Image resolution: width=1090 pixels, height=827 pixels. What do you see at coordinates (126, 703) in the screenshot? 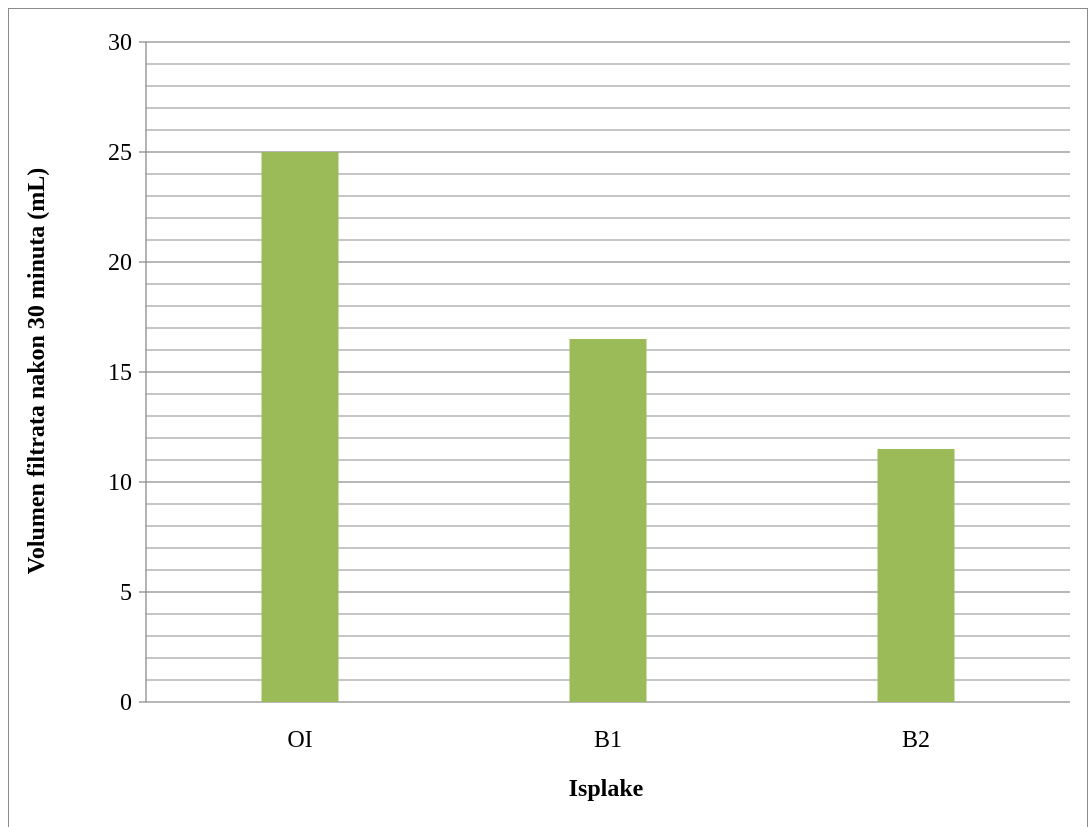
I see `y-tick-label: 0` at bounding box center [126, 703].